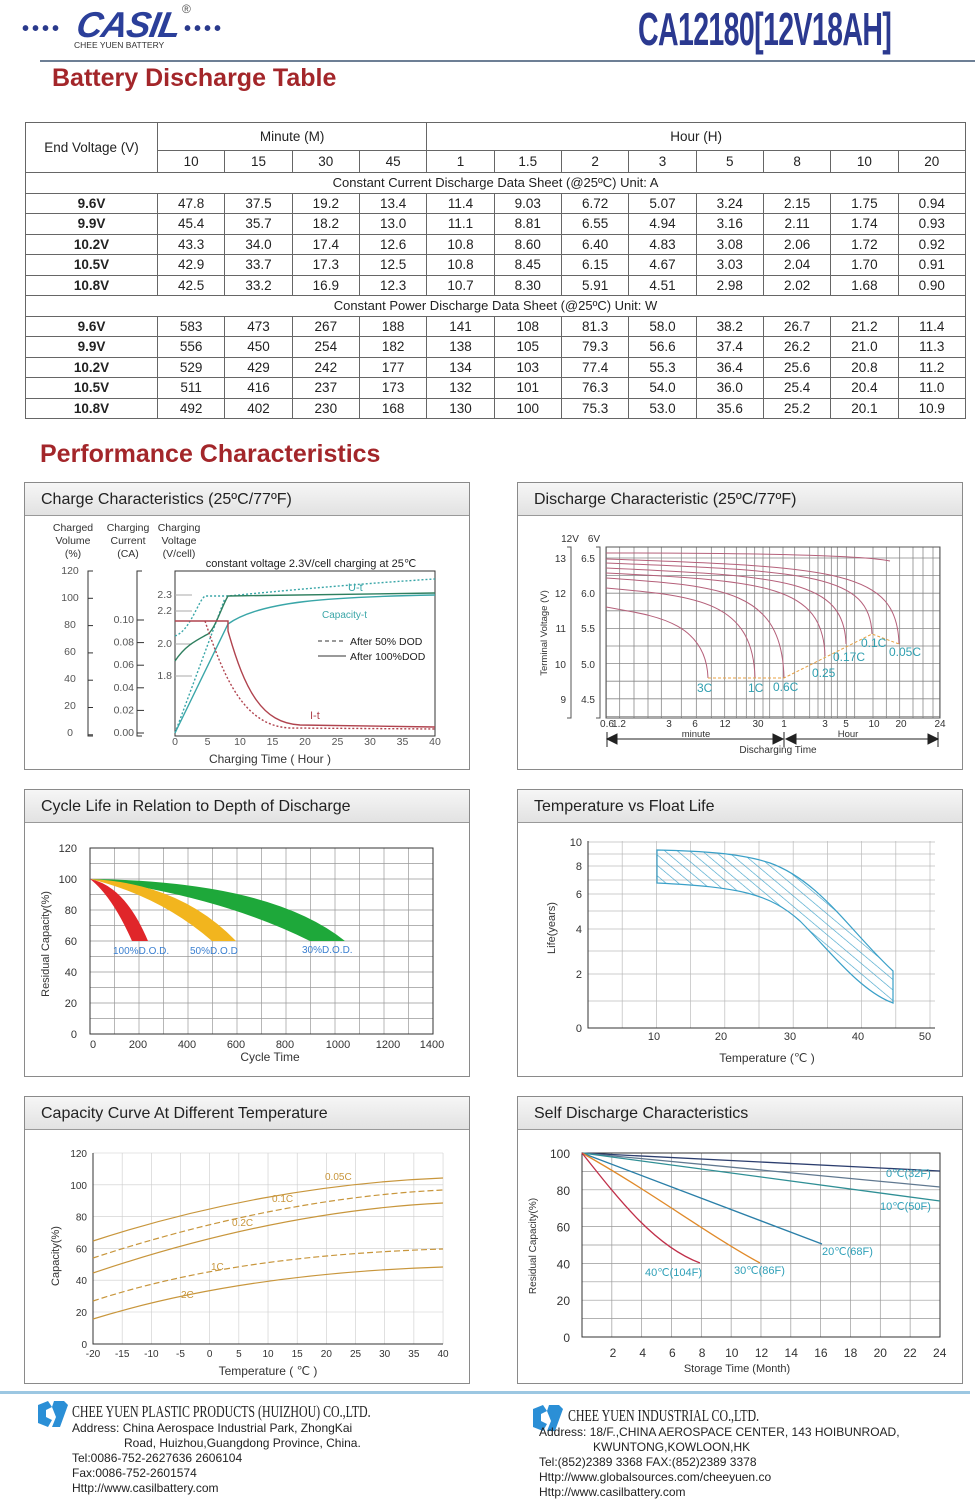 Image resolution: width=977 pixels, height=1500 pixels. I want to click on discharge-curve-0.17C, so click(726, 606).